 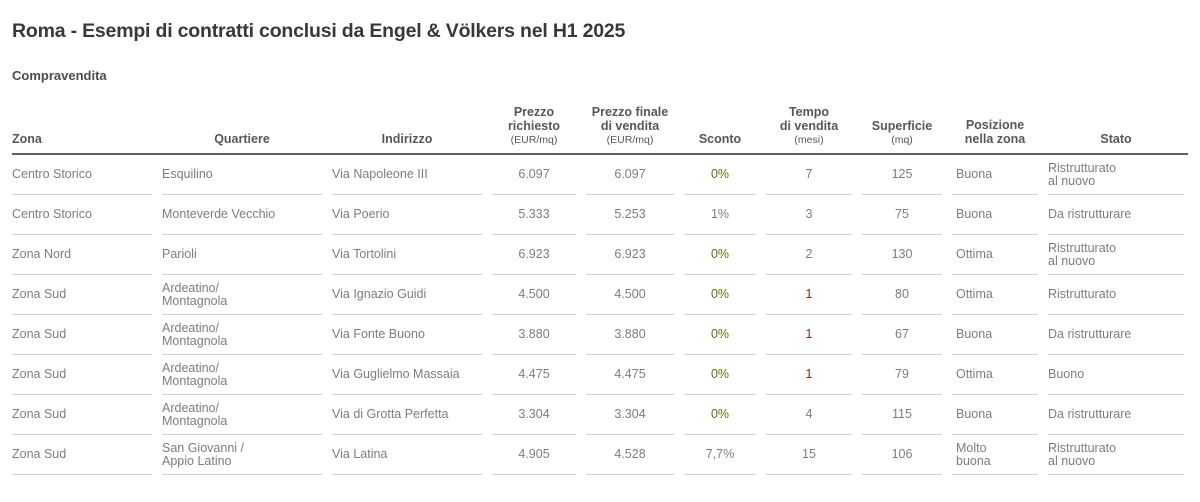 What do you see at coordinates (242, 255) in the screenshot?
I see `cell-quartiere: Parioli` at bounding box center [242, 255].